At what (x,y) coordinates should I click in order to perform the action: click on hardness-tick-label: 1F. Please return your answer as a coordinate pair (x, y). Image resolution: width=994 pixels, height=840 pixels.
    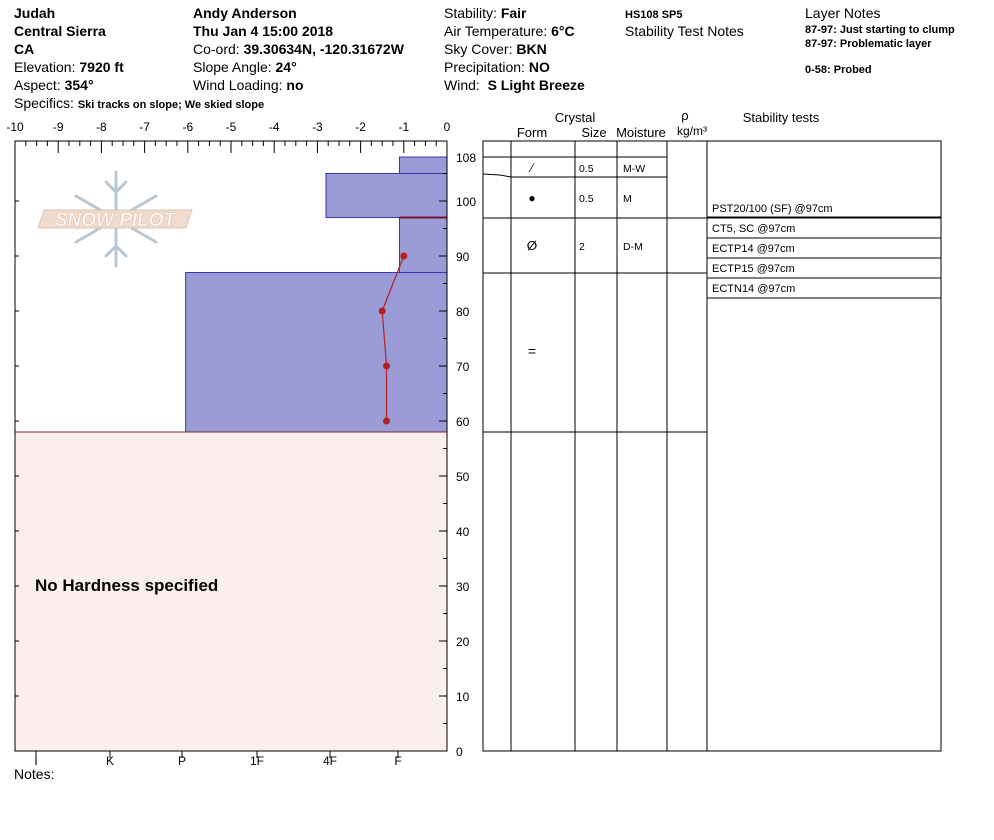
    Looking at the image, I should click on (257, 761).